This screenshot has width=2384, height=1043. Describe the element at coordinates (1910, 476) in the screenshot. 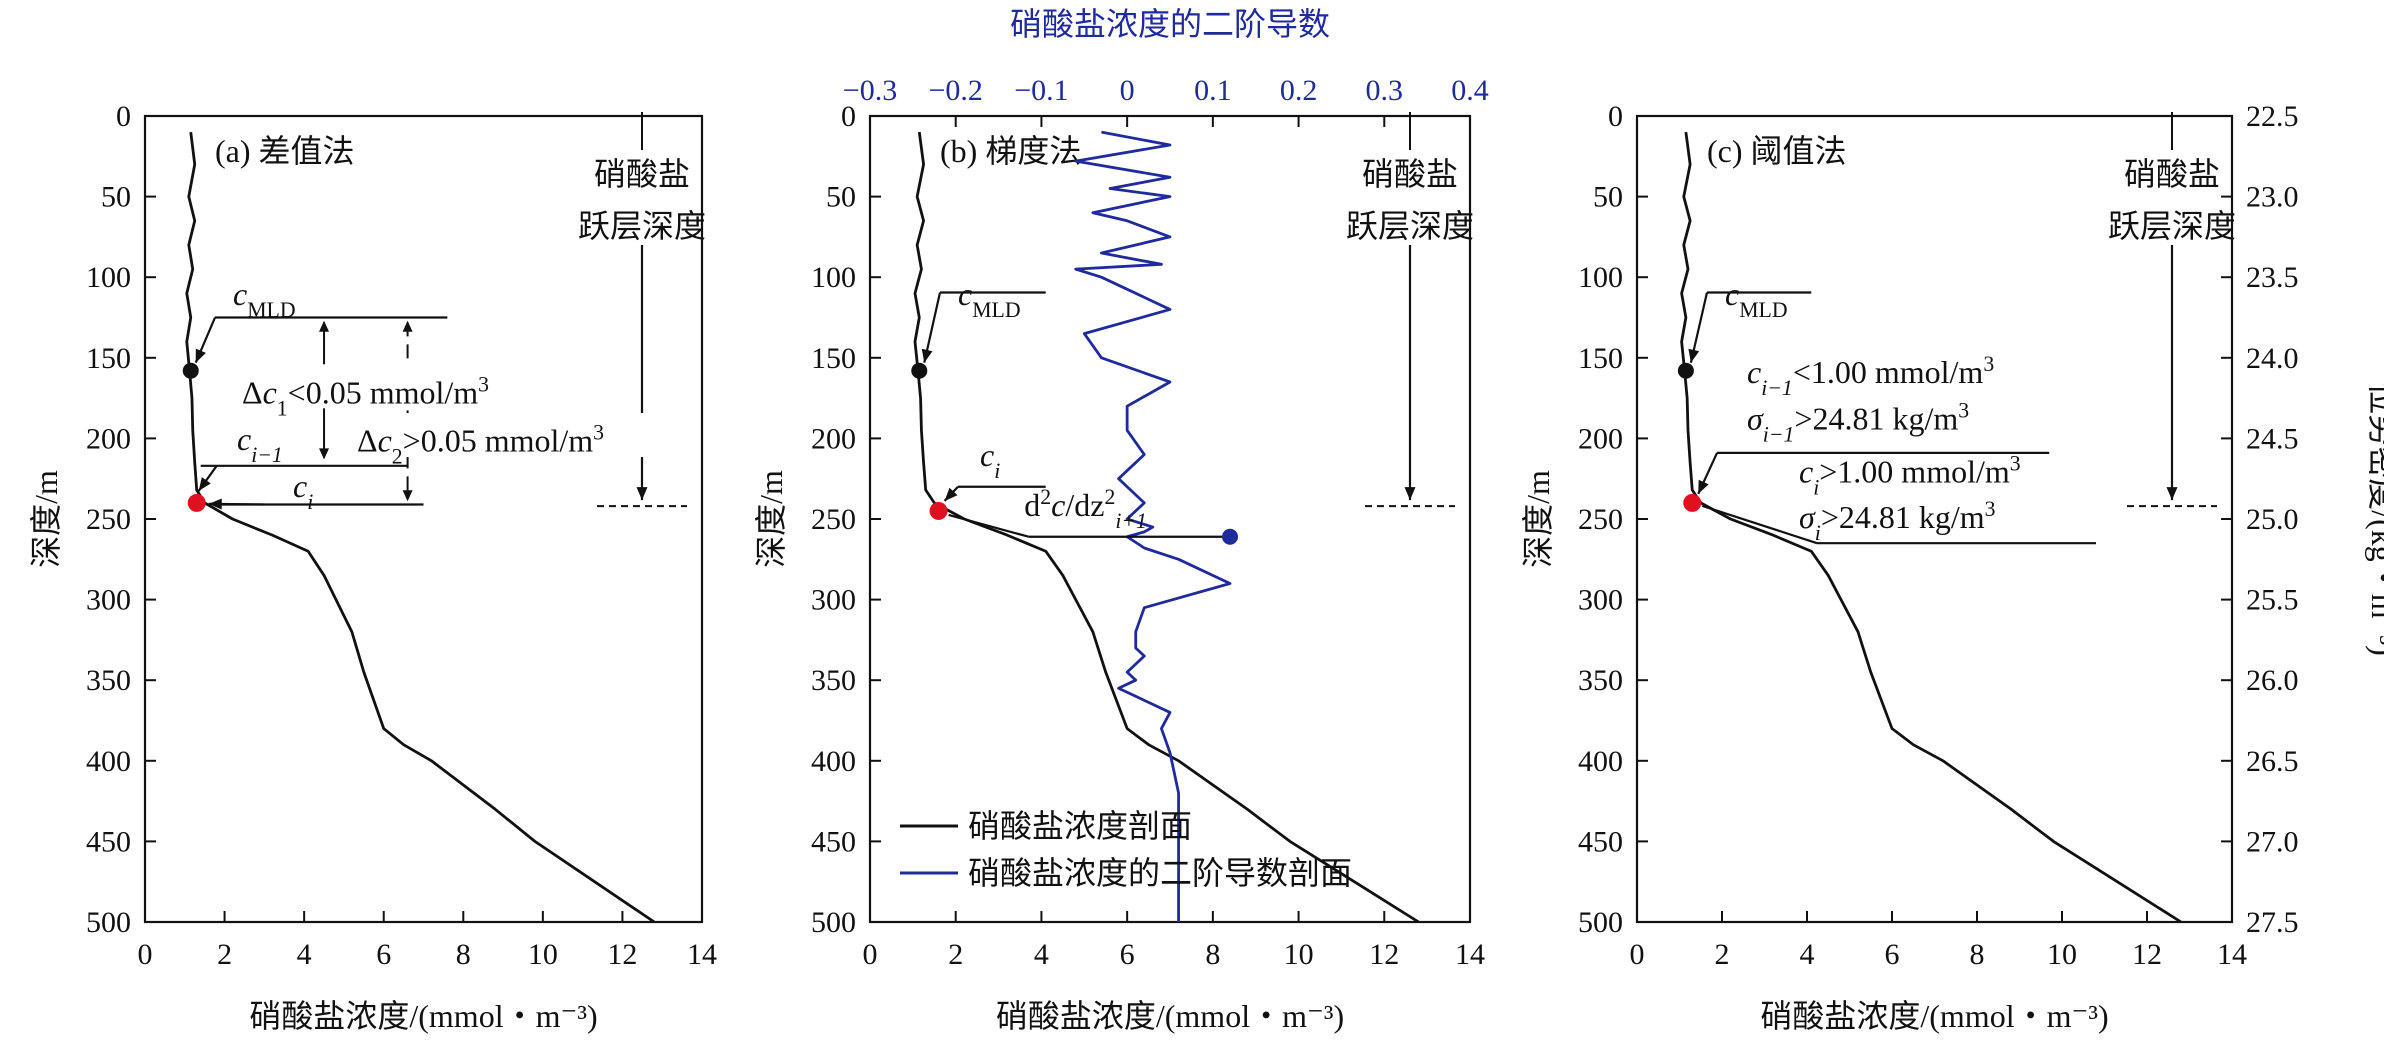

I see `c-i-threshold-label: ci>1.00 mmol/m3` at that location.